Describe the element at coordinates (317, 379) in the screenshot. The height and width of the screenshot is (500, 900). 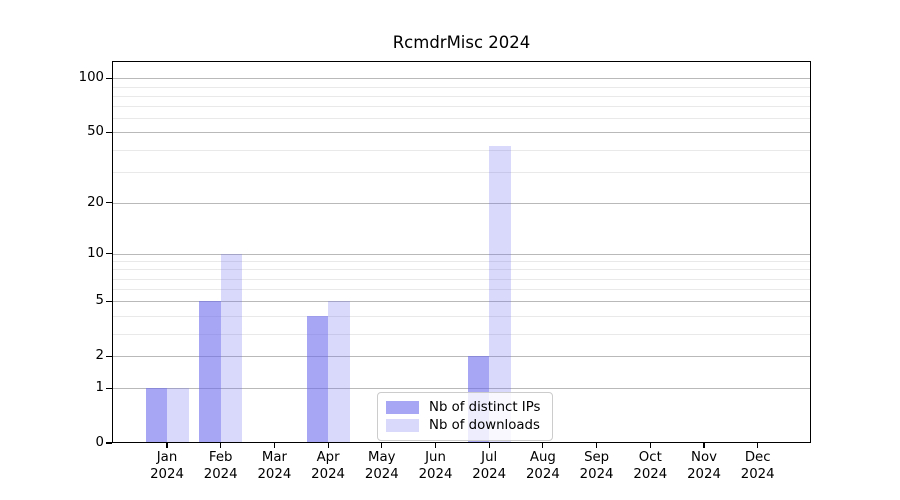
I see `bar-nb-of-distinct-ips-apr` at that location.